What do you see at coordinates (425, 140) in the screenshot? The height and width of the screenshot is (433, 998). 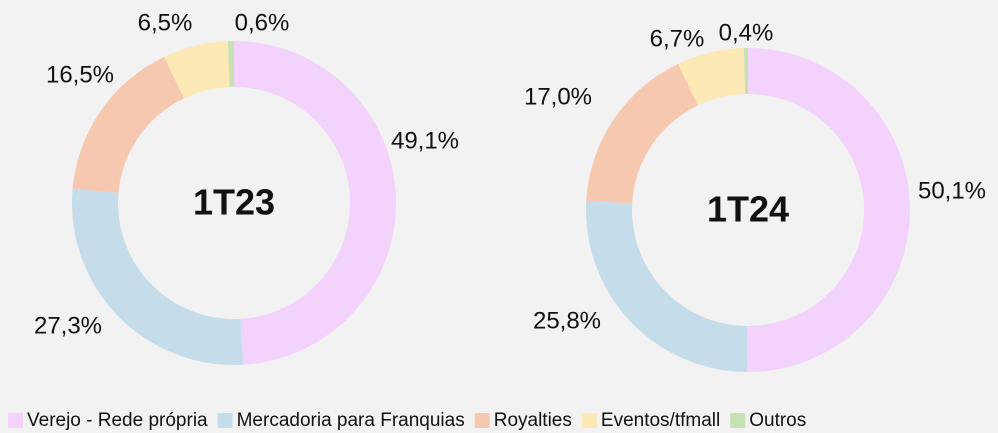 I see `data-label: 49,1%` at bounding box center [425, 140].